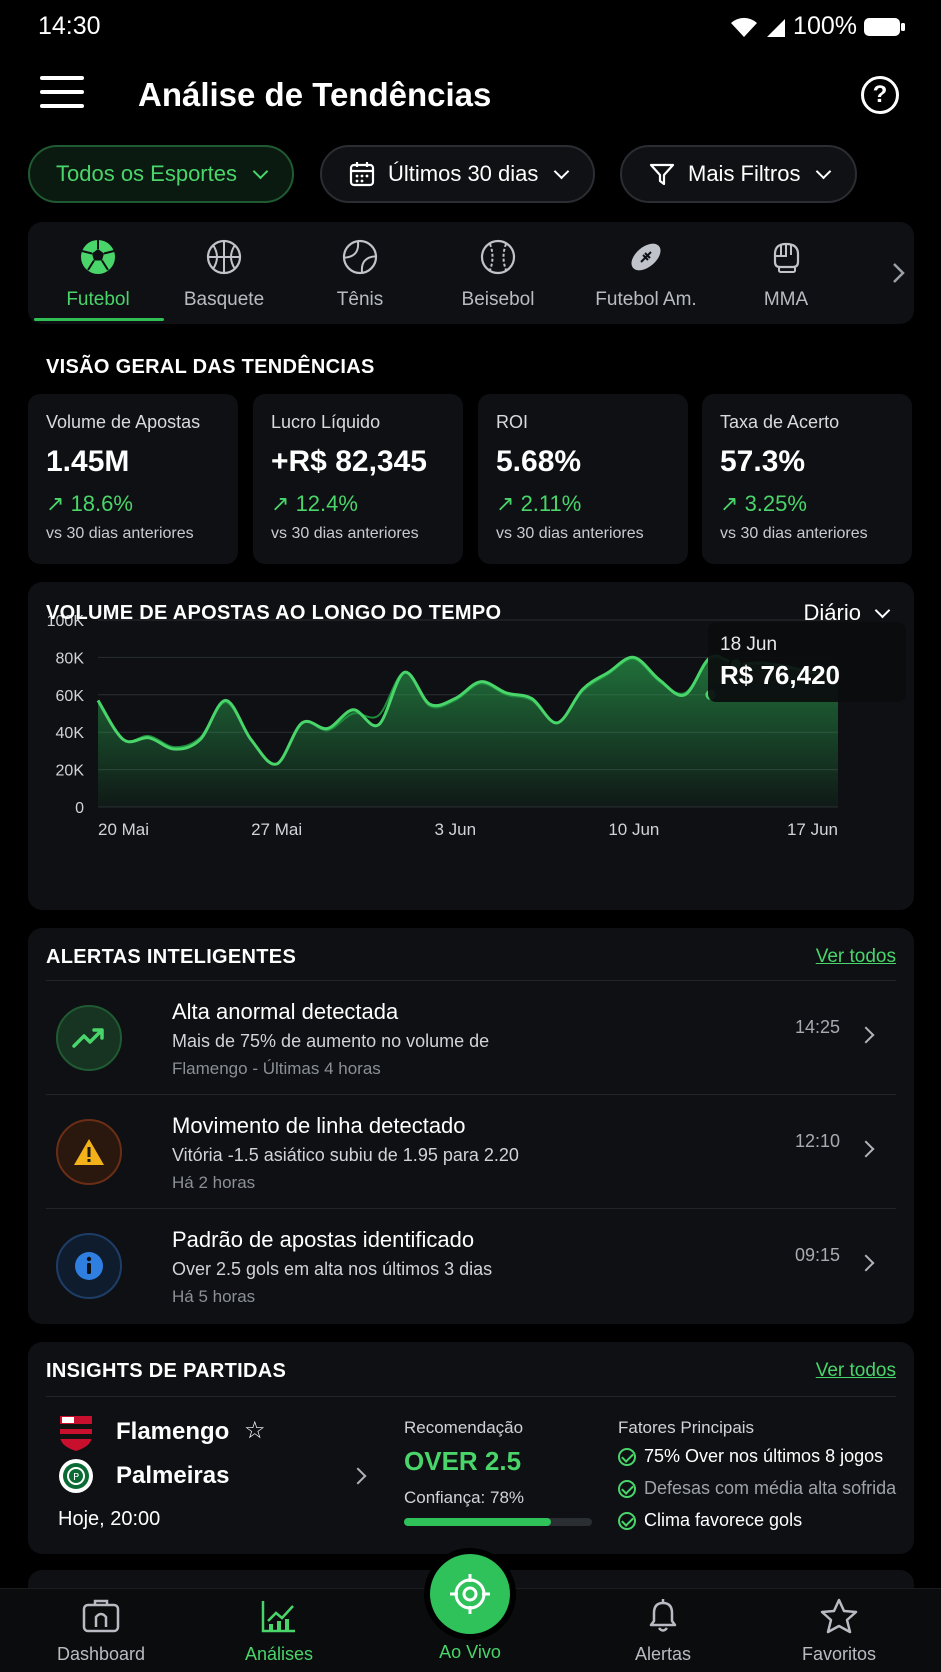 Image resolution: width=941 pixels, height=1672 pixels. Describe the element at coordinates (276, 1068) in the screenshot. I see `alert-meta: Flamengo - Últimas 4 horas` at that location.